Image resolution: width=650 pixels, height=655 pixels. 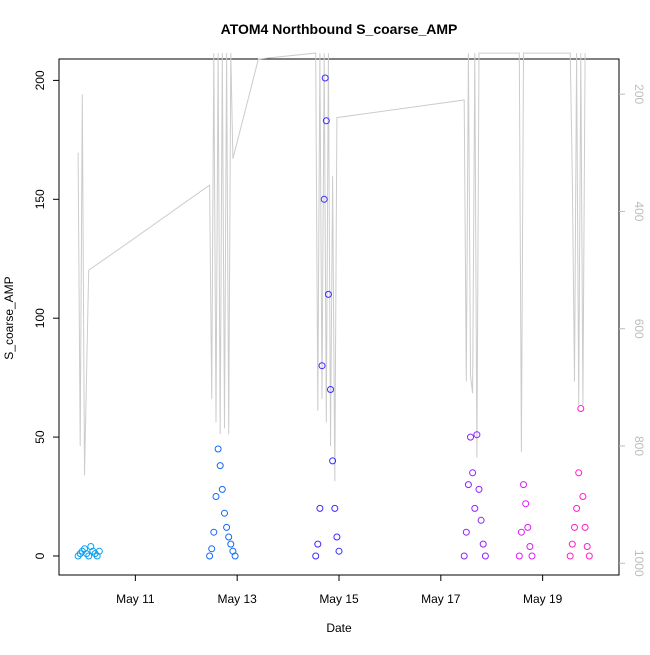 I want to click on x-tick-label: May 17, so click(x=441, y=599).